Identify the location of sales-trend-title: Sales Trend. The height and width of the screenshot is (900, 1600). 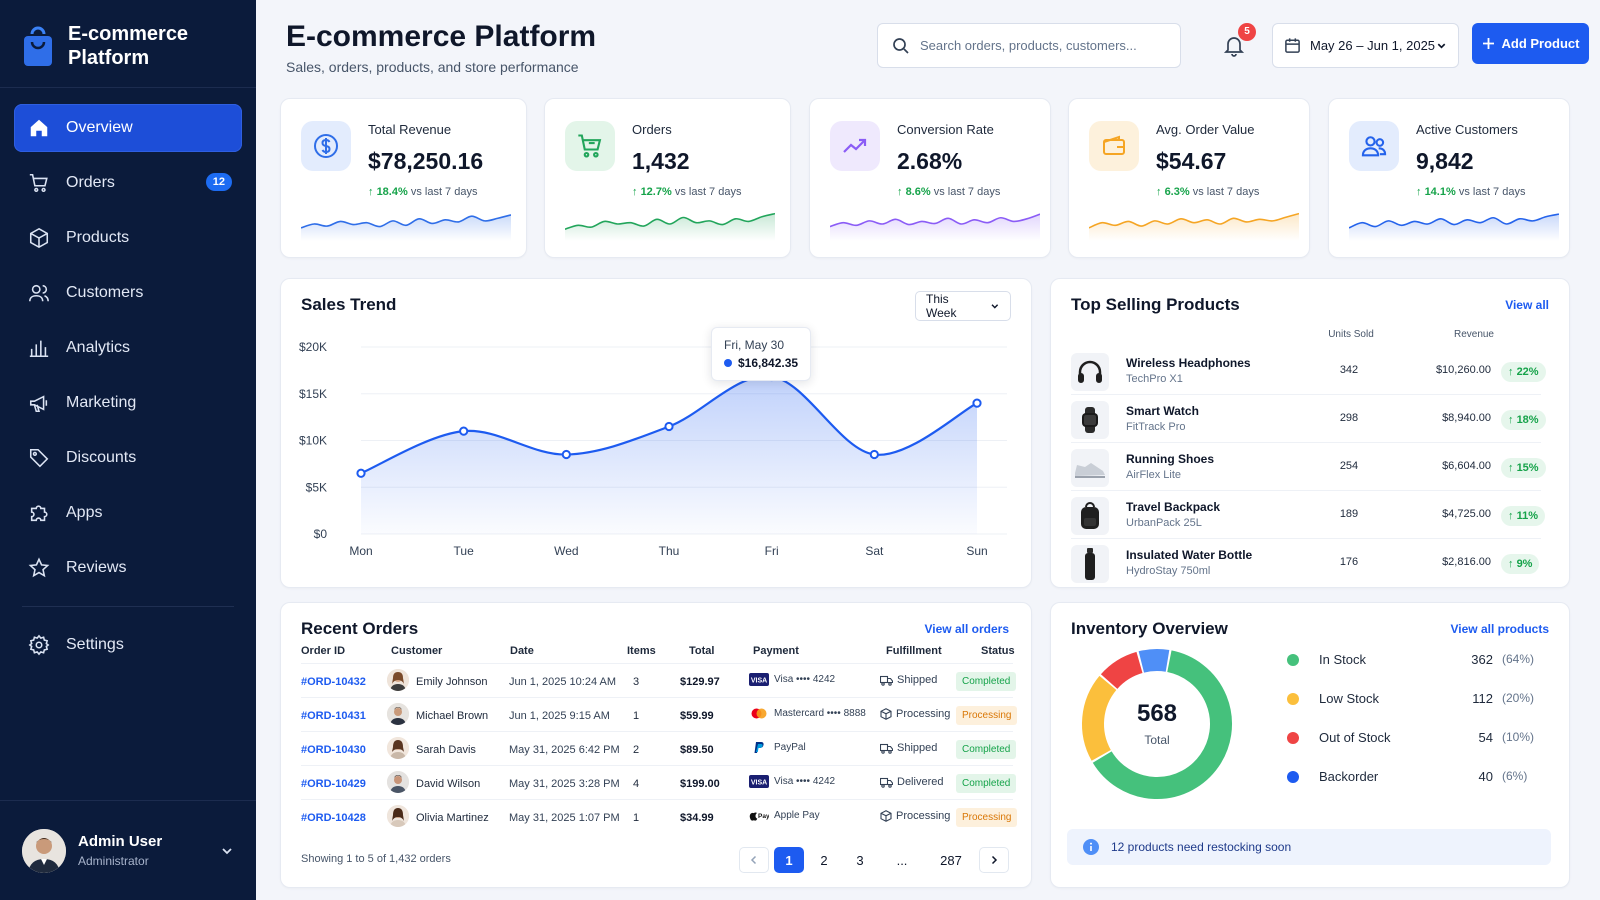
(349, 304).